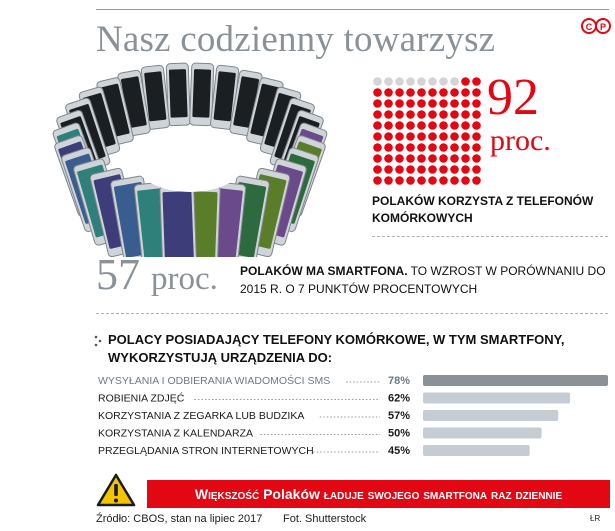  What do you see at coordinates (399, 451) in the screenshot?
I see `bar-value-label: 45%` at bounding box center [399, 451].